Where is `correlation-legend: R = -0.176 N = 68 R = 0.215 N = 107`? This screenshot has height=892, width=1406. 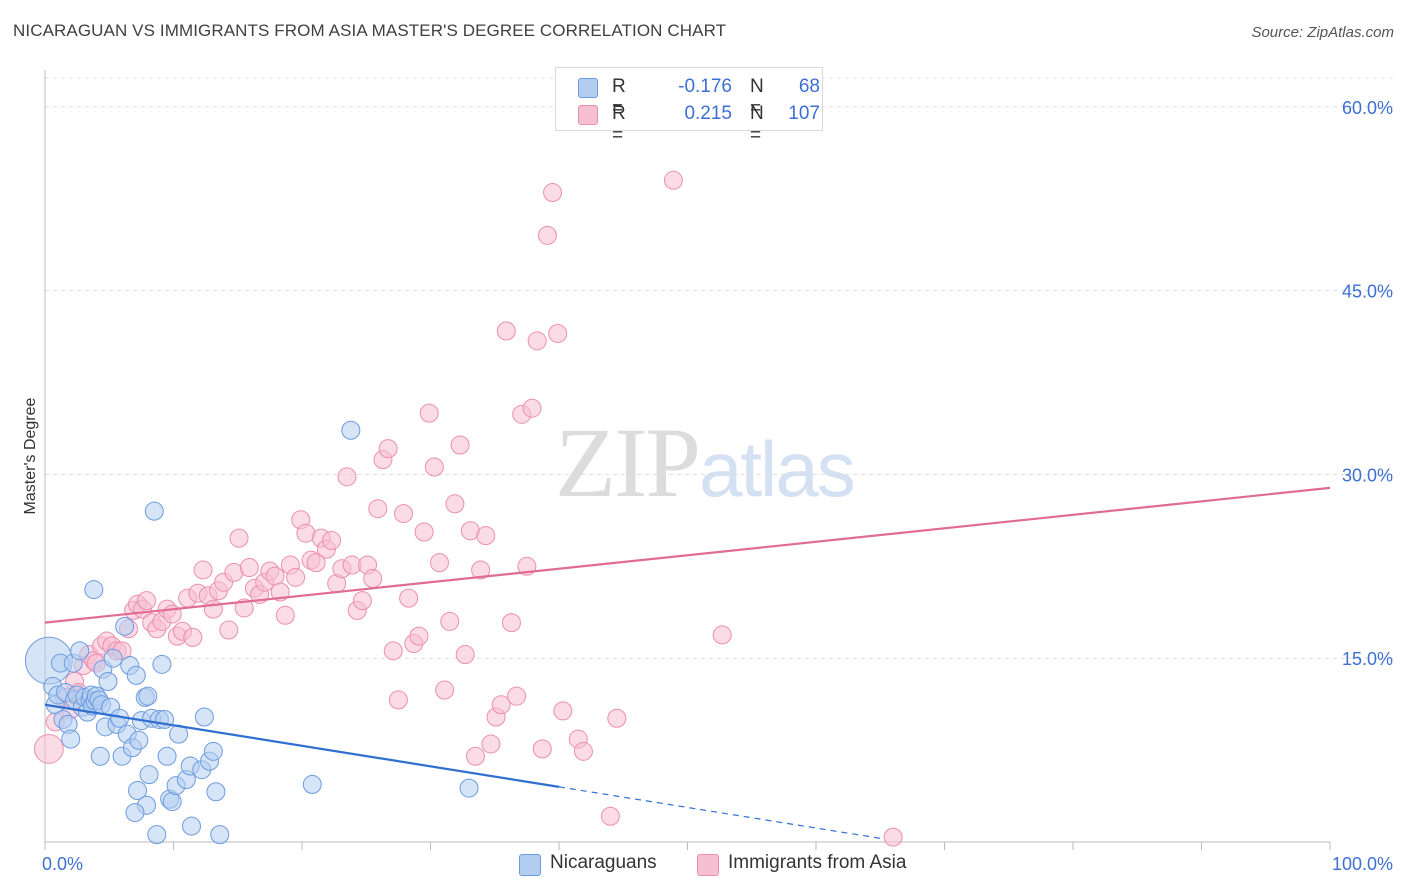 correlation-legend: R = -0.176 N = 68 R = 0.215 N = 107 is located at coordinates (689, 106).